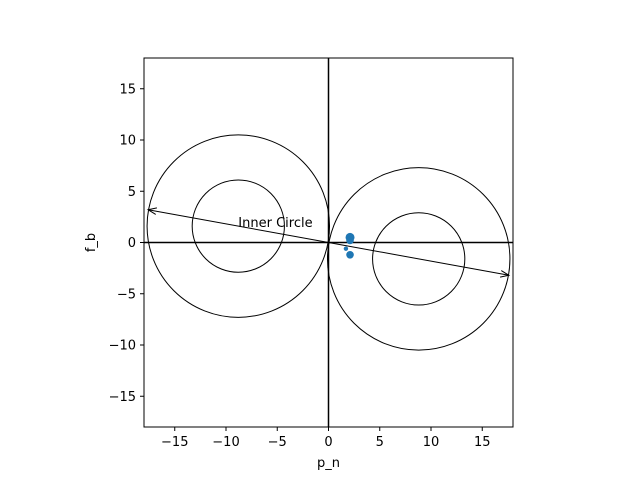 The width and height of the screenshot is (640, 480). I want to click on left-outer-circle, so click(238, 226).